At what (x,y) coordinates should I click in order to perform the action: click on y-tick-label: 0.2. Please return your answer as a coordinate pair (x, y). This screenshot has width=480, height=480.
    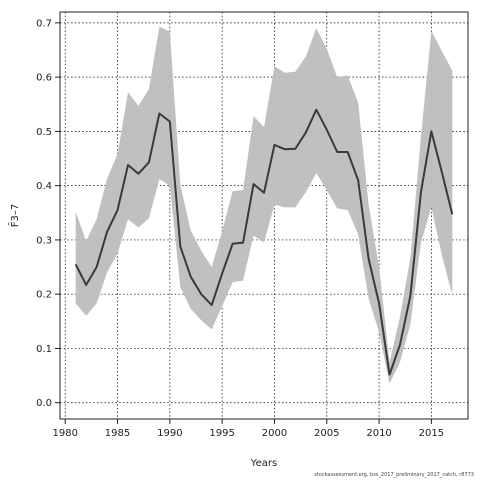
    Looking at the image, I should click on (44, 295).